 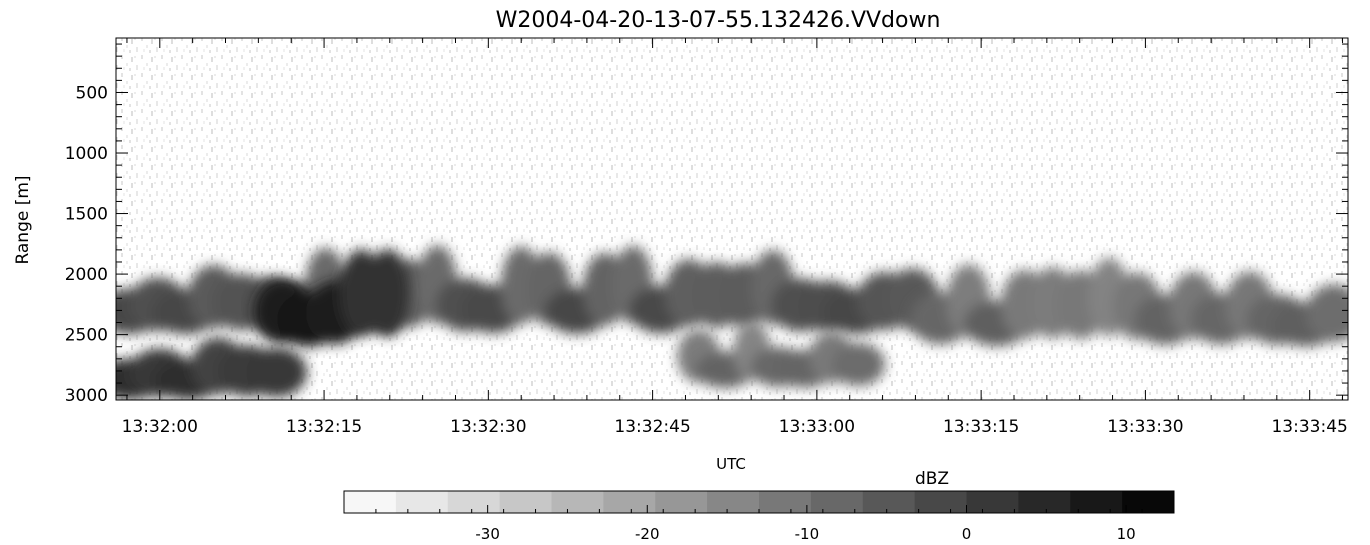 What do you see at coordinates (331, 297) in the screenshot?
I see `echo-dense-core` at bounding box center [331, 297].